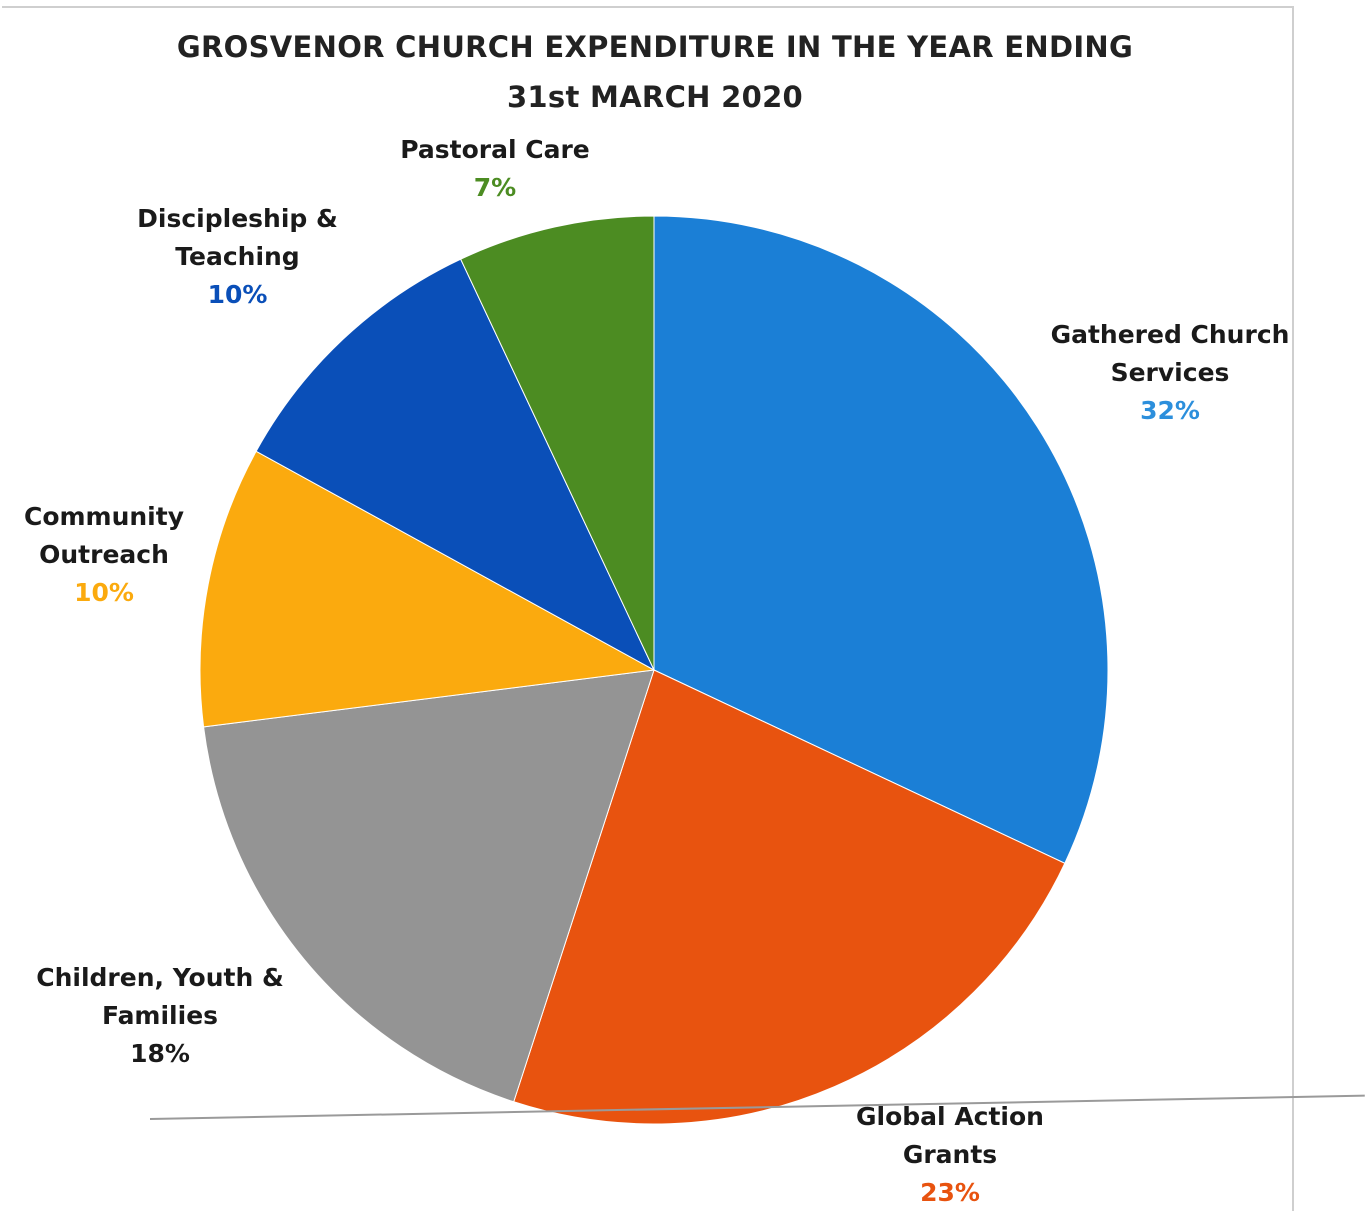 This screenshot has height=1212, width=1368. Describe the element at coordinates (104, 516) in the screenshot. I see `label-name: Community` at that location.